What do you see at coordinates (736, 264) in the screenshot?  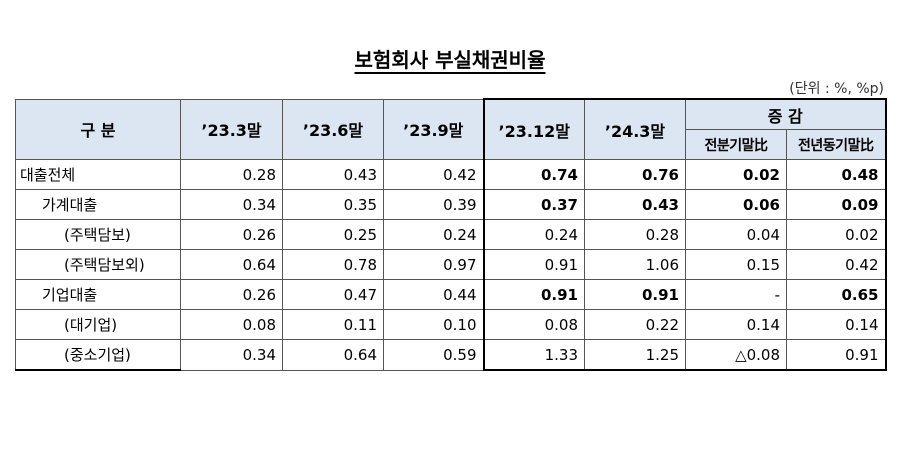 I see `table-cell: 0.15` at bounding box center [736, 264].